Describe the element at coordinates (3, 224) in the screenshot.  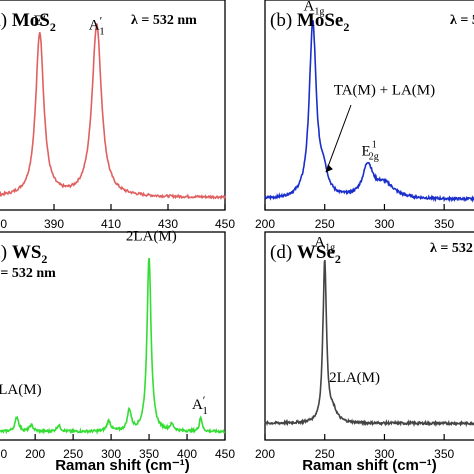
I see `x-tick-label: 370` at that location.